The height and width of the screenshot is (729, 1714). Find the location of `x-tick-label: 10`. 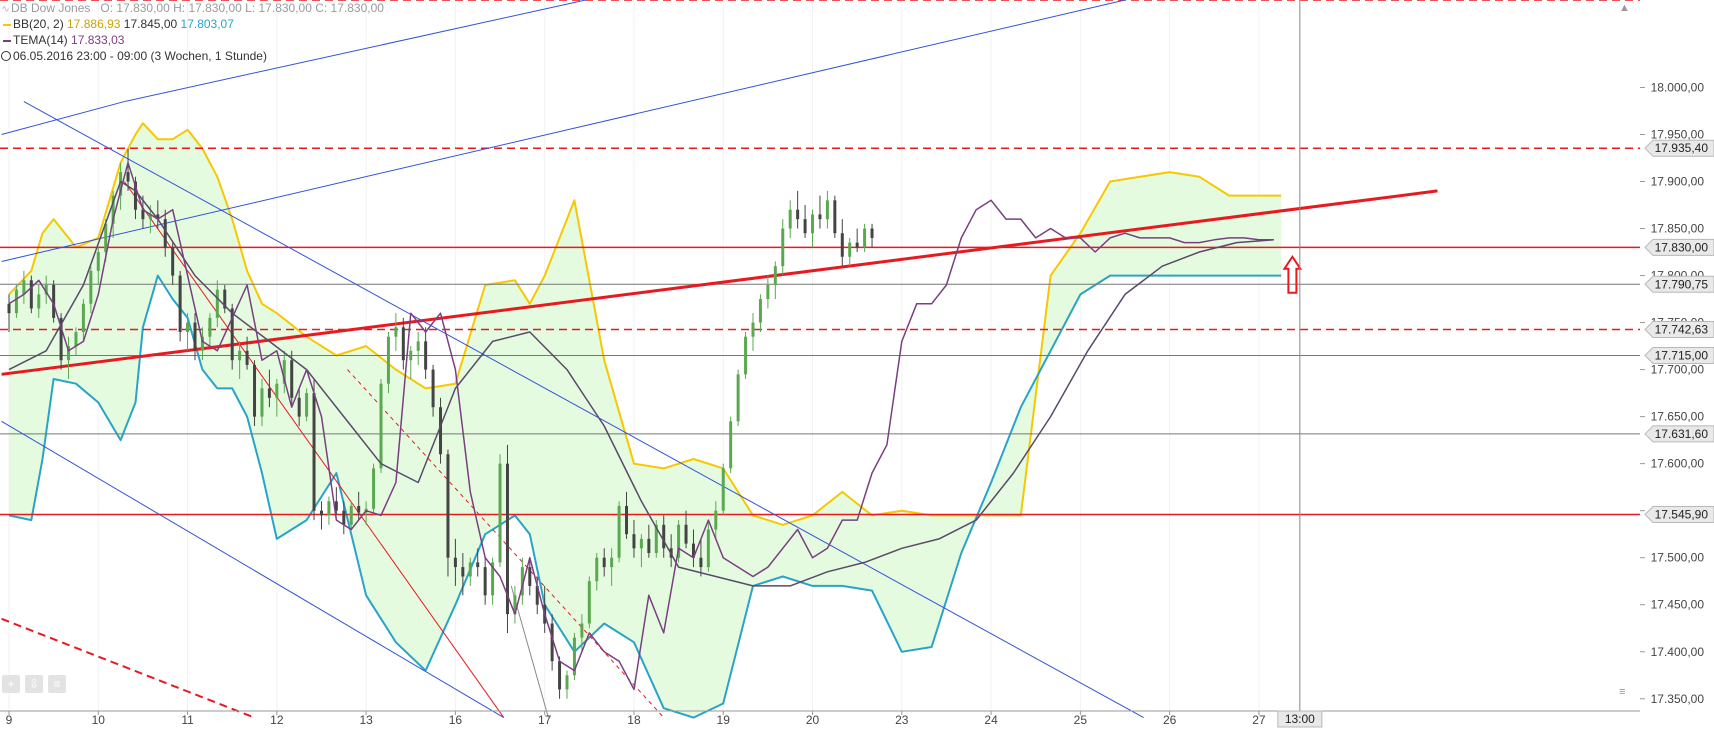

x-tick-label: 10 is located at coordinates (99, 720).